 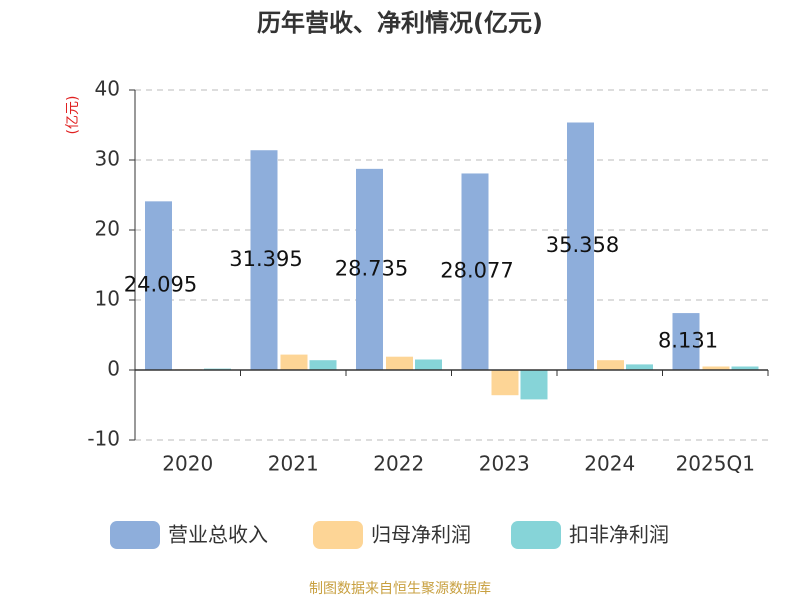 I want to click on source-note: 制图数据来自恒生聚源数据库, so click(x=400, y=589).